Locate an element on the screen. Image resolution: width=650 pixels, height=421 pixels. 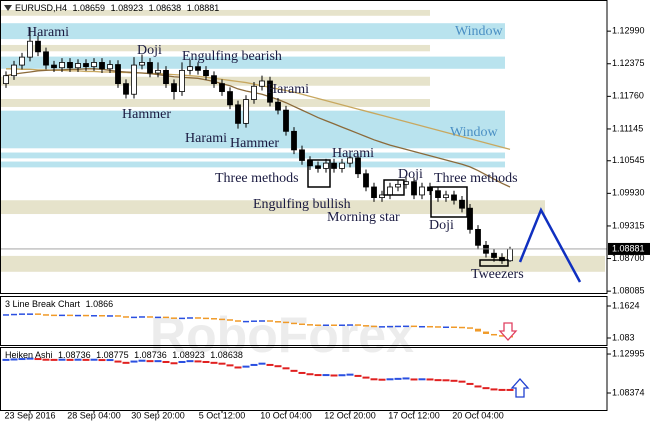
pane-title: 3 Line Break Chart 1.0866 is located at coordinates (59, 304).